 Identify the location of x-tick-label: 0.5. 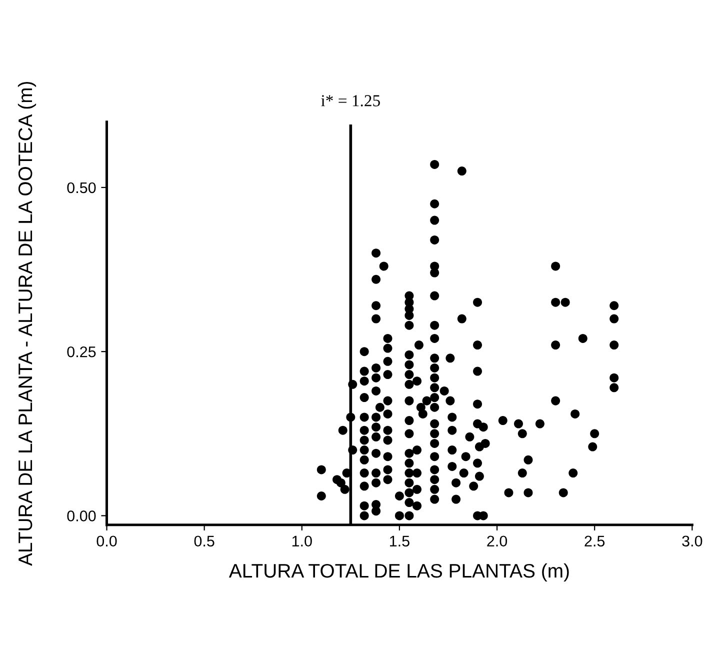
(204, 541).